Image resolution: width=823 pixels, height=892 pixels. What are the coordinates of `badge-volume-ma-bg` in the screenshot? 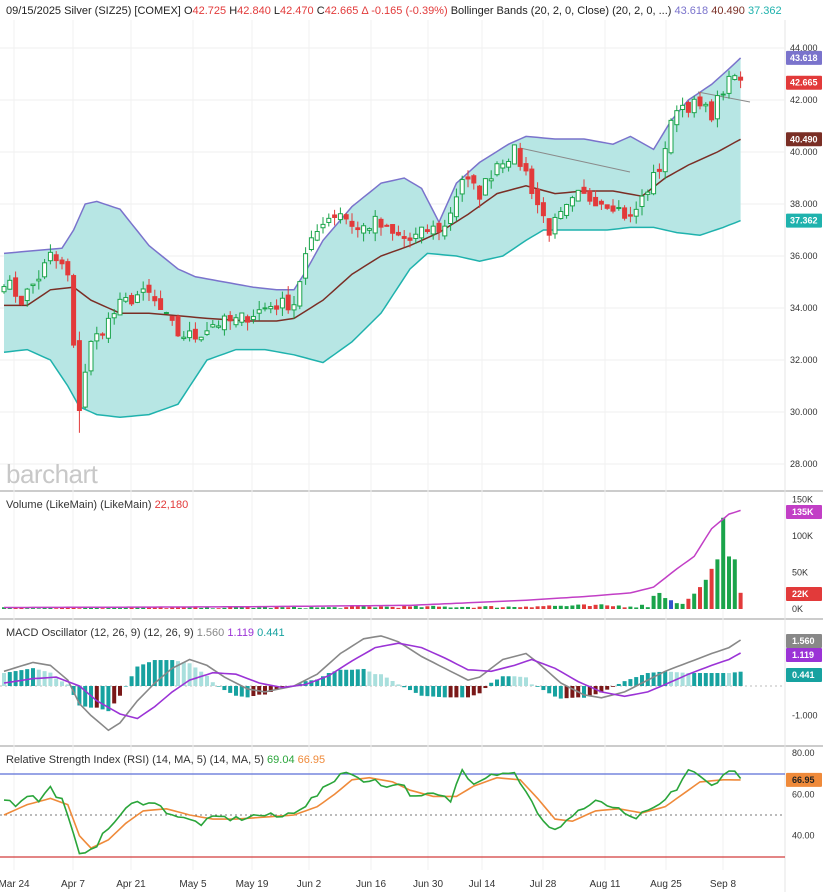 It's located at (804, 512).